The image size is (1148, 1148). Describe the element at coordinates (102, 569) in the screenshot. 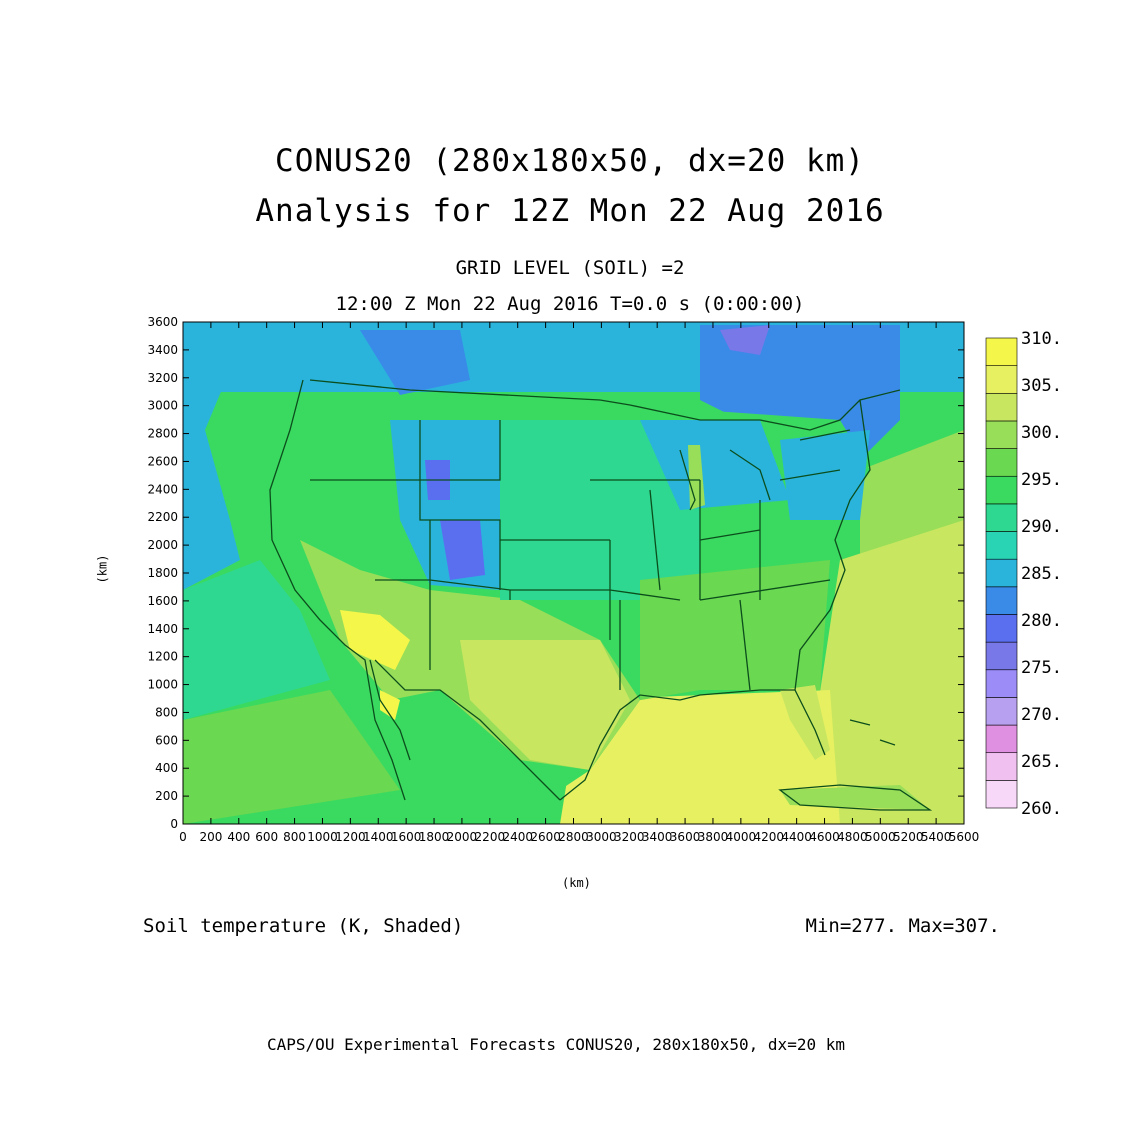

I see `y-axis-unit: (km)` at that location.